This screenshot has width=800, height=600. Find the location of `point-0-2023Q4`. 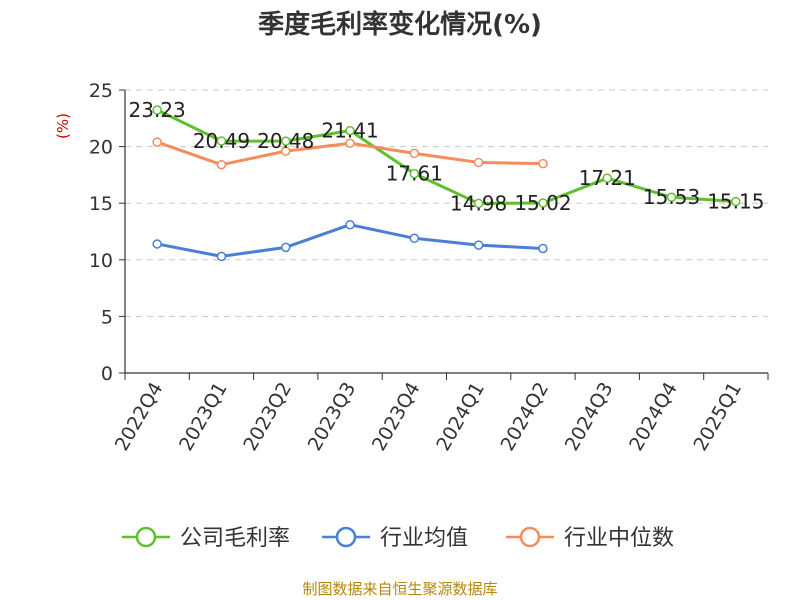

point-0-2023Q4 is located at coordinates (414, 173).